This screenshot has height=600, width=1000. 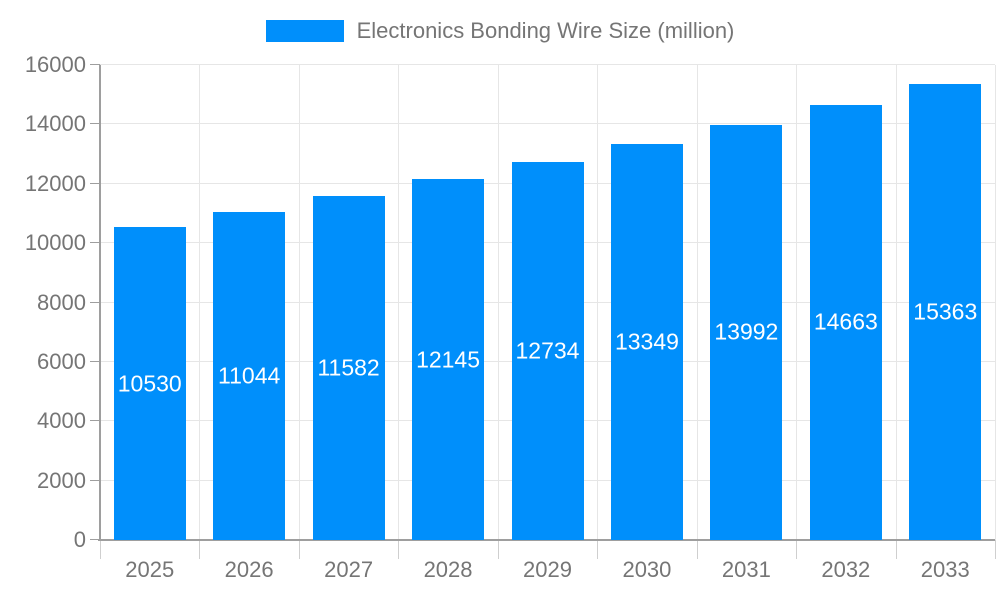 What do you see at coordinates (846, 569) in the screenshot?
I see `x-axis-label-2032: 2032` at bounding box center [846, 569].